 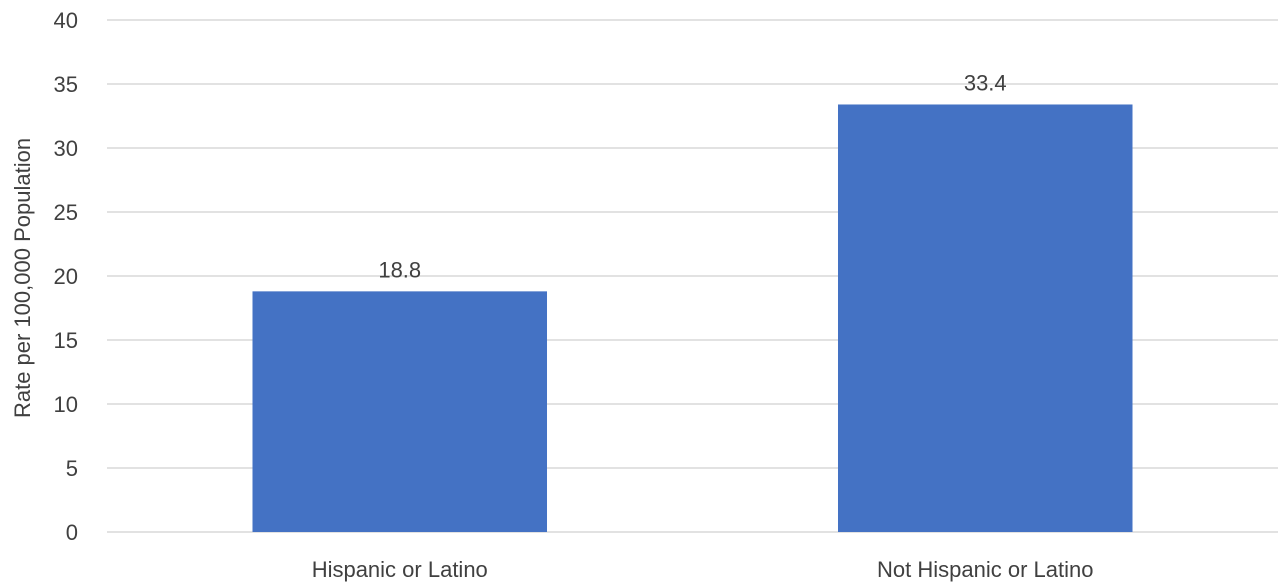 What do you see at coordinates (703, 569) in the screenshot?
I see `x-axis-category-labels: Hispanic or Latino Not Hispanic or Latino` at bounding box center [703, 569].